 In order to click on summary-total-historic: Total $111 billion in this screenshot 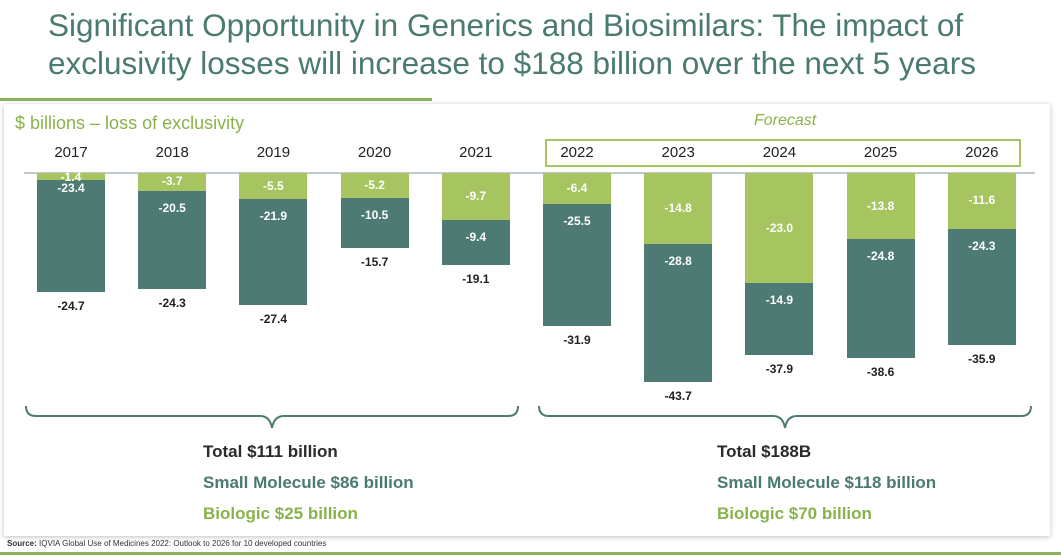, I will do `click(270, 451)`.